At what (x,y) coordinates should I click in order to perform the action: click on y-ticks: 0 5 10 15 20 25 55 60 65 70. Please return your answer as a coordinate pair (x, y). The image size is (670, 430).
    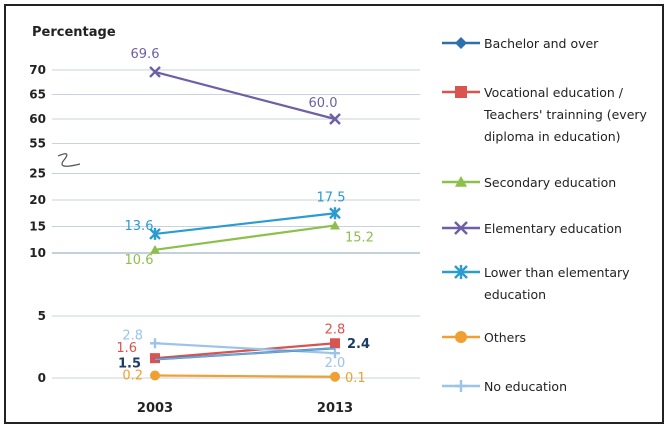
    Looking at the image, I should click on (37, 224).